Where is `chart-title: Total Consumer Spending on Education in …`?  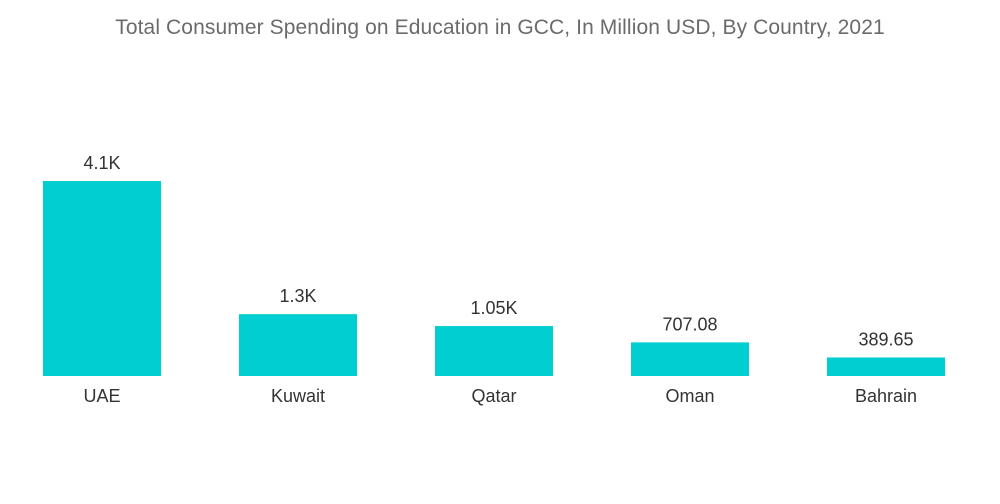
chart-title: Total Consumer Spending on Education in … is located at coordinates (500, 27).